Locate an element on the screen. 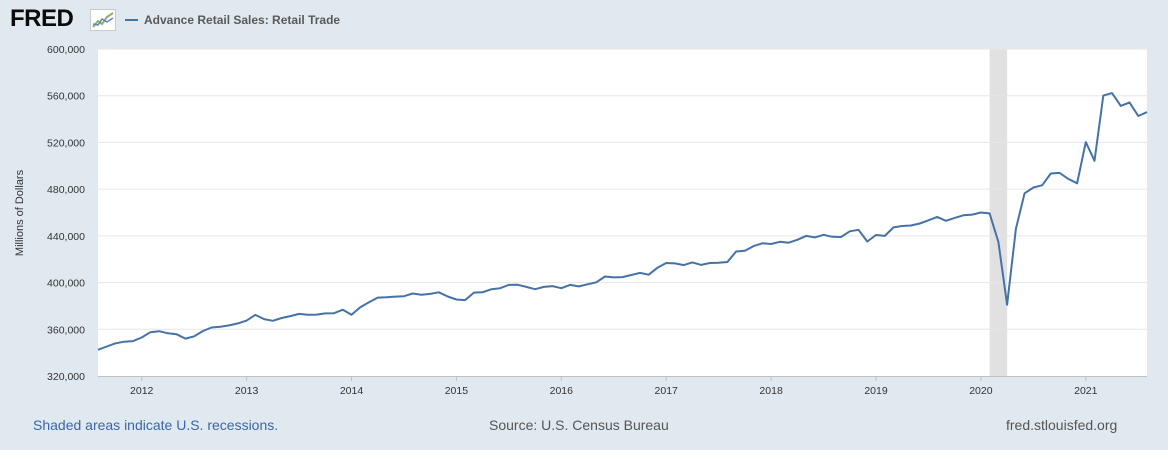 The image size is (1168, 450). fred-logo: FRED is located at coordinates (42, 18).